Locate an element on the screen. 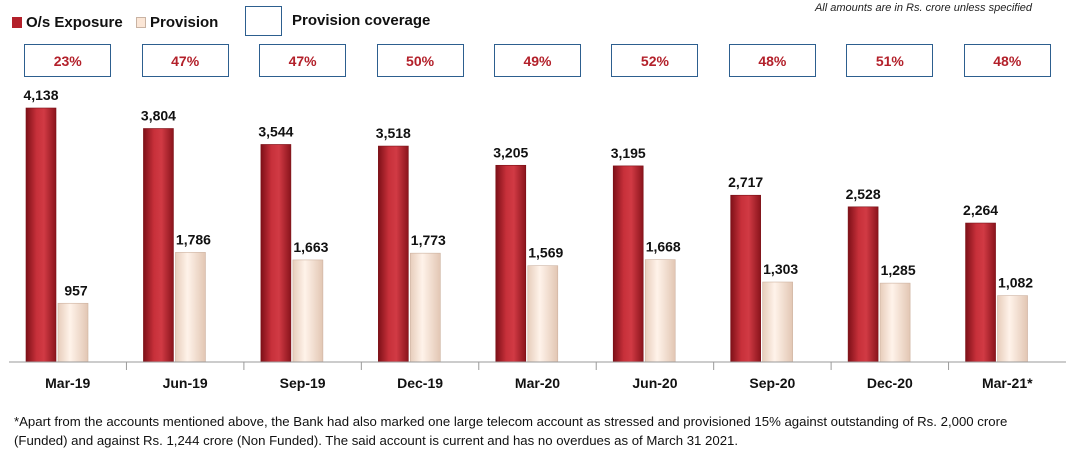  data-label-exposure: 4,138 is located at coordinates (40, 95).